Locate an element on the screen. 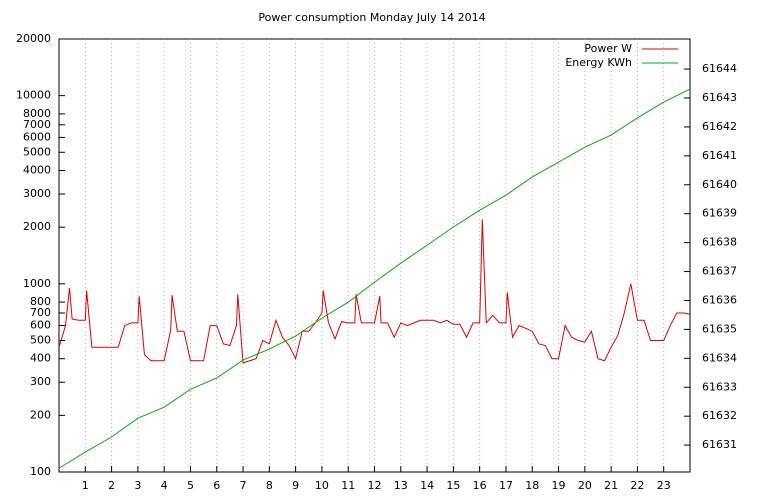  x-tick-label: 5 is located at coordinates (190, 485).